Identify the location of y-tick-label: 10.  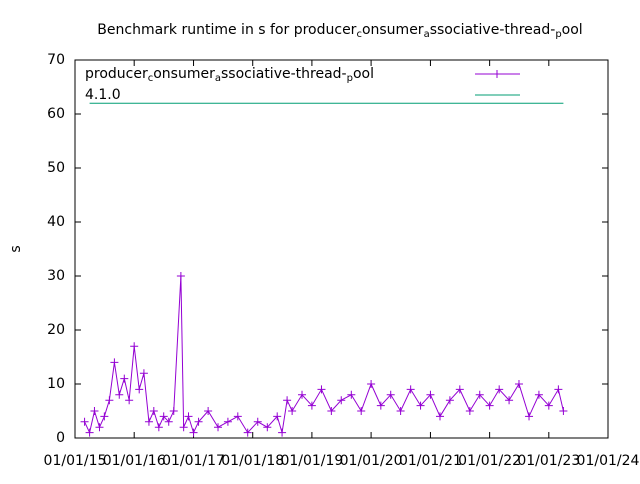
(56, 384).